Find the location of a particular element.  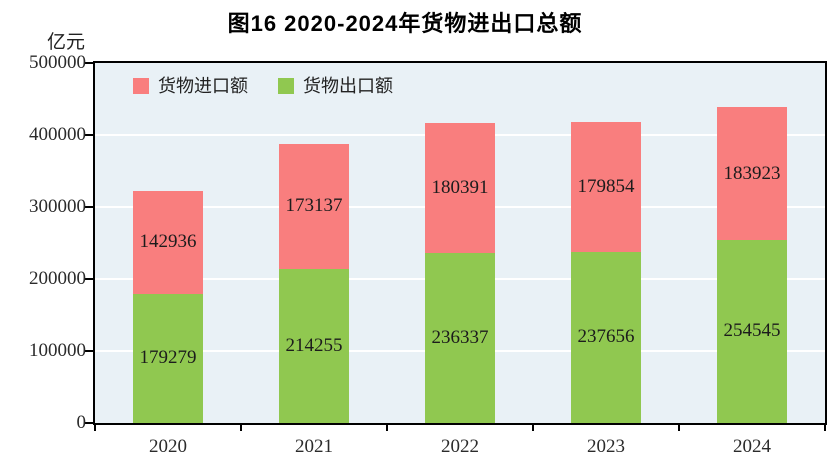

bar-value-exports-2024: 254545 is located at coordinates (752, 331).